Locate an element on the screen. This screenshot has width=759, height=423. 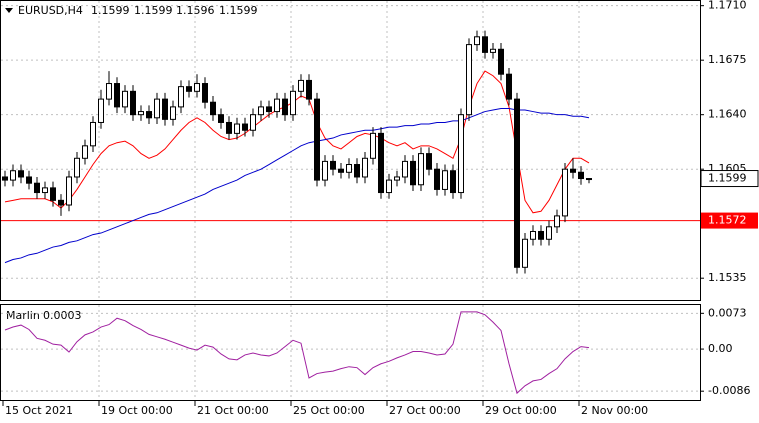
x-tick-label: 25 Oct 00:00 is located at coordinates (329, 410).